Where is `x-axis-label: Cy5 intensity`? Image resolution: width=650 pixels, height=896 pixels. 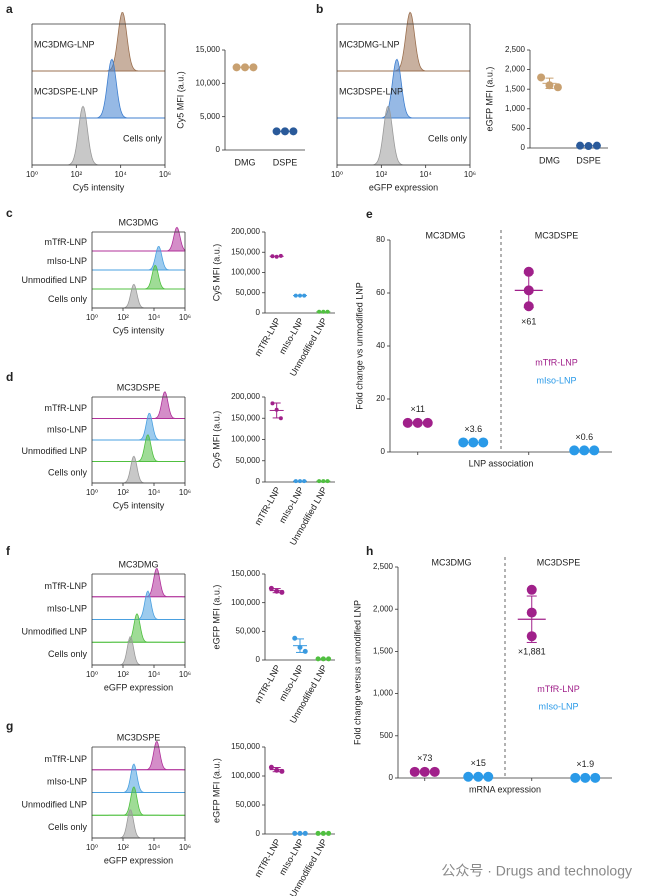
x-axis-label: Cy5 intensity is located at coordinates (139, 330).